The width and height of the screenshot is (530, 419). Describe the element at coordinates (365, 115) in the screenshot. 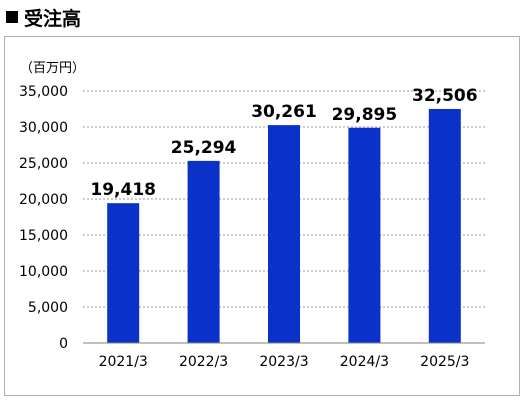

I see `data-label: 29,895` at that location.